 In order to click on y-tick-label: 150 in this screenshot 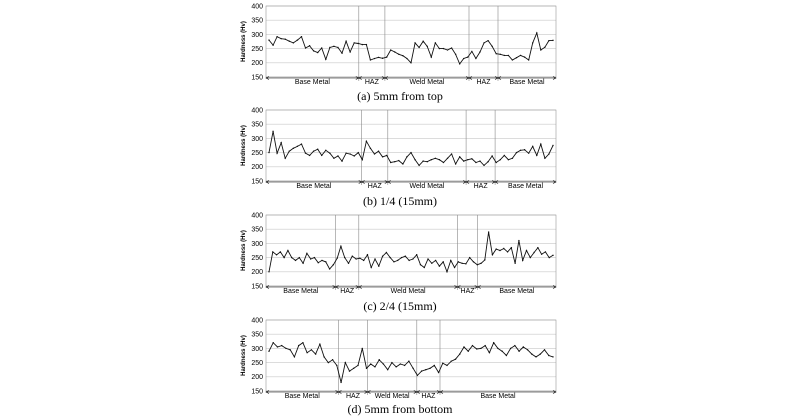, I will do `click(257, 77)`.